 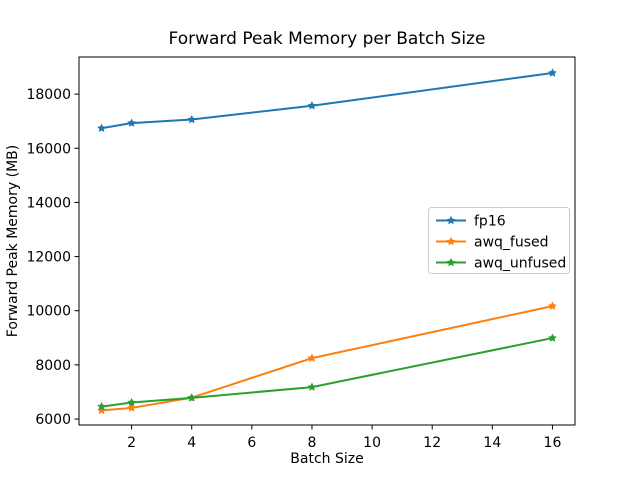 I want to click on legend-marker-fp16, so click(x=451, y=220).